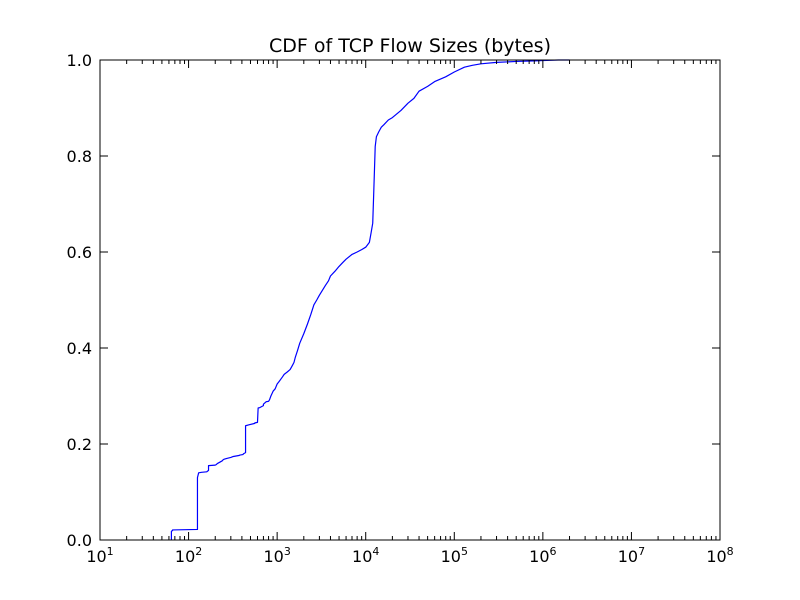 This screenshot has height=600, width=800. What do you see at coordinates (365, 555) in the screenshot?
I see `x-tick-label: 10⁴` at bounding box center [365, 555].